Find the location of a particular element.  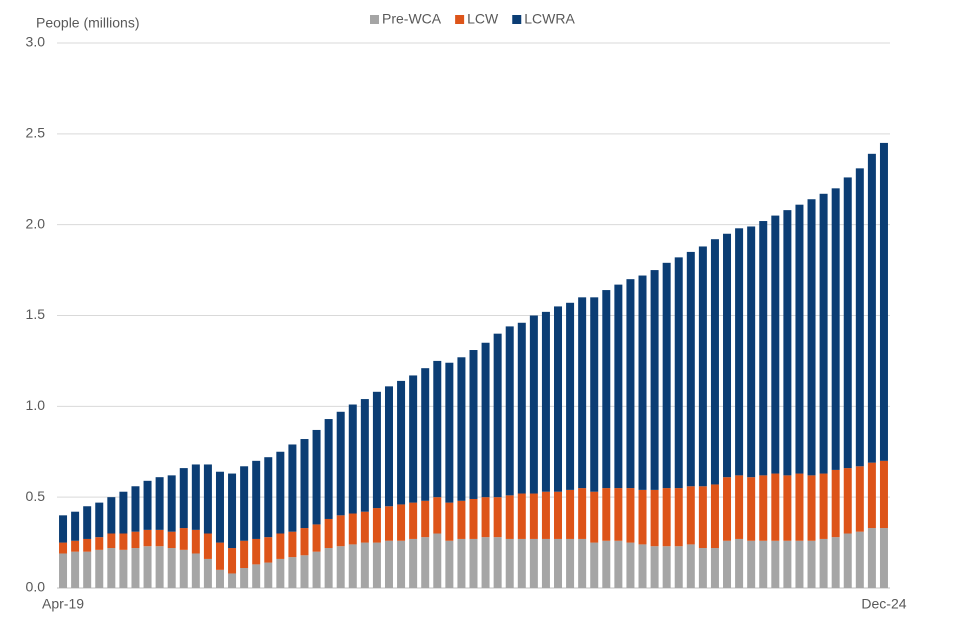

y-tick-label: 2.0 is located at coordinates (36, 223).